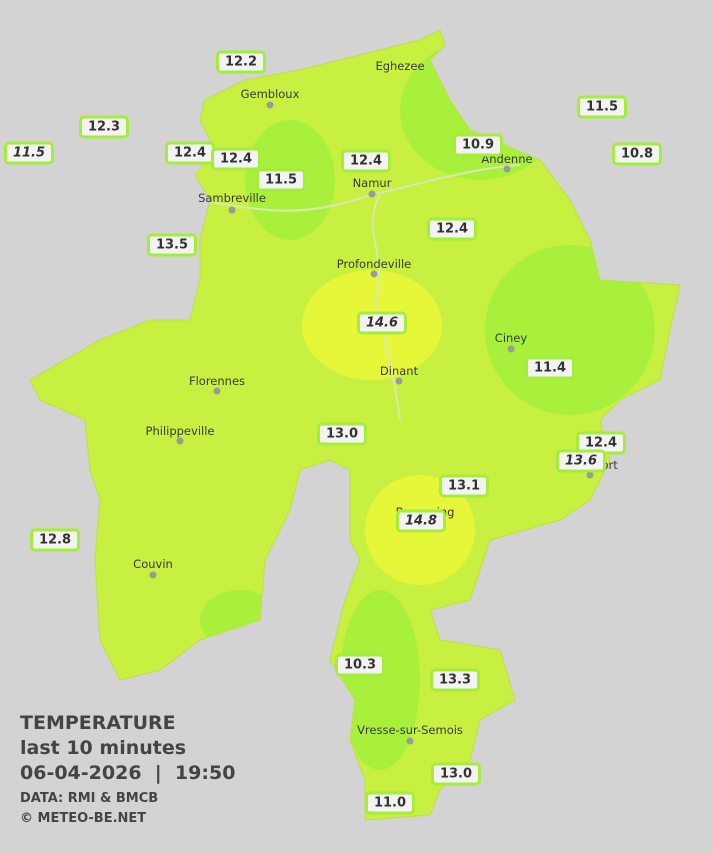  I want to click on city-name: Vresse-sur-Semois, so click(410, 730).